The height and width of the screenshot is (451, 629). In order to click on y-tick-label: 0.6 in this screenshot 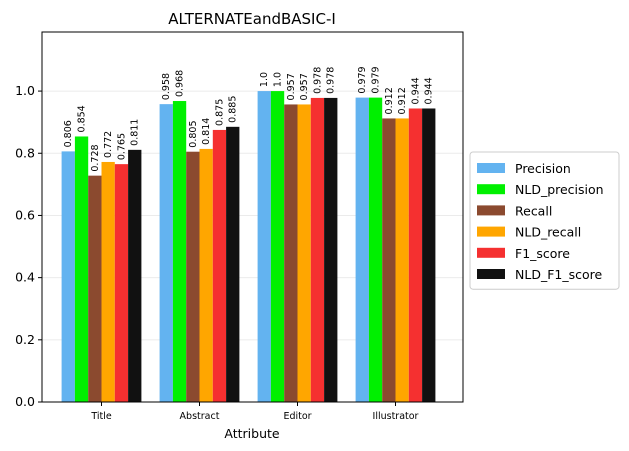, I will do `click(25, 214)`.